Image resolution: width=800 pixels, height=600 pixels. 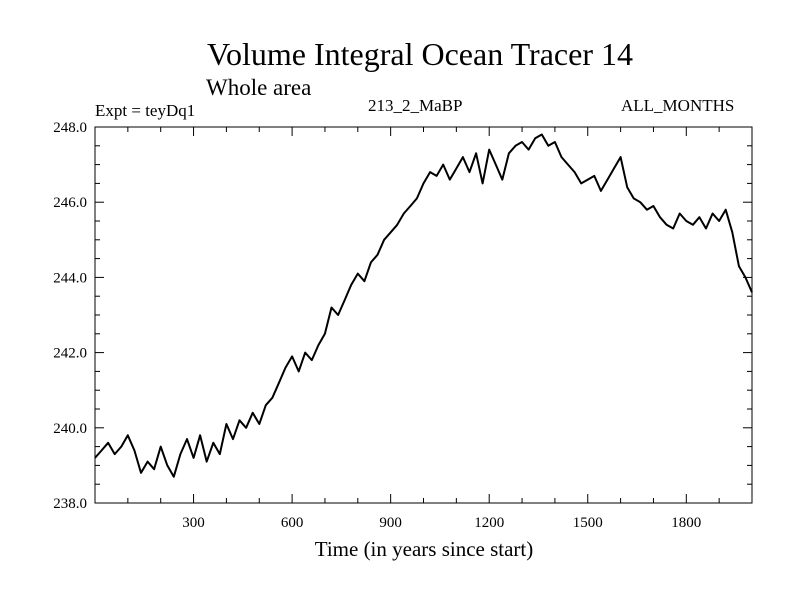 I want to click on y-tick-labels: 238.0 240.0 242.0 244.0 246.0 248.0, so click(x=70, y=316).